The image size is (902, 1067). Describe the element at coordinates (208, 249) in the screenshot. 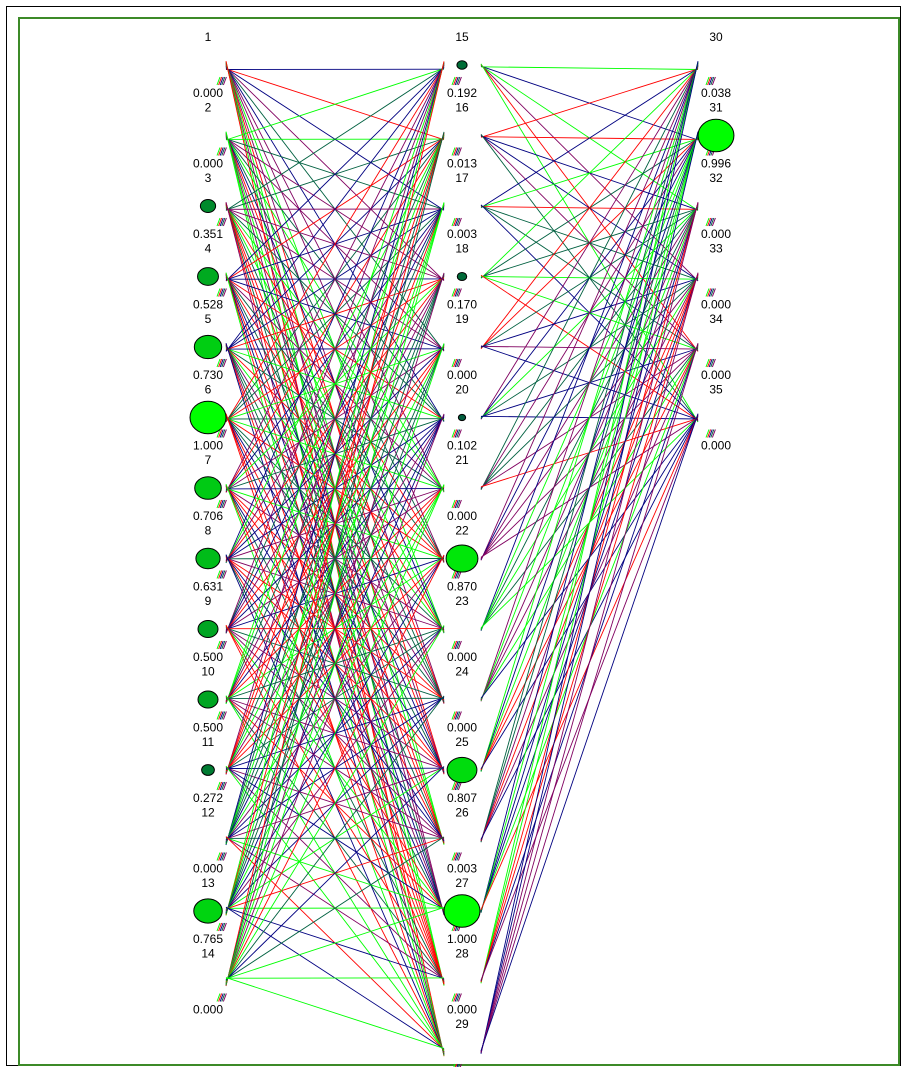

I see `node-id-label: 4` at that location.